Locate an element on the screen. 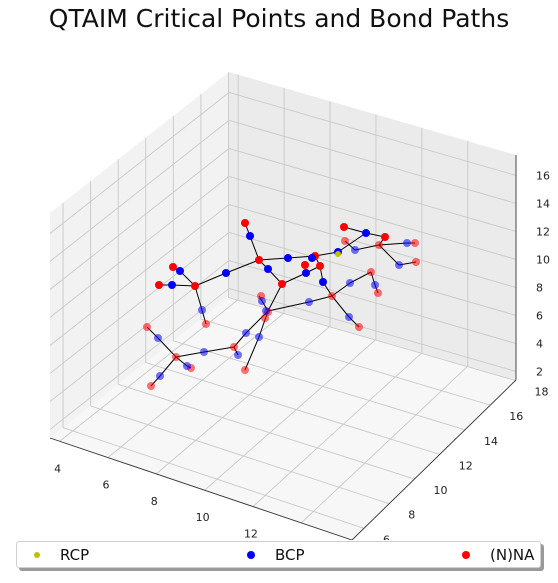  legend-label-rcp: RCP is located at coordinates (75, 555).